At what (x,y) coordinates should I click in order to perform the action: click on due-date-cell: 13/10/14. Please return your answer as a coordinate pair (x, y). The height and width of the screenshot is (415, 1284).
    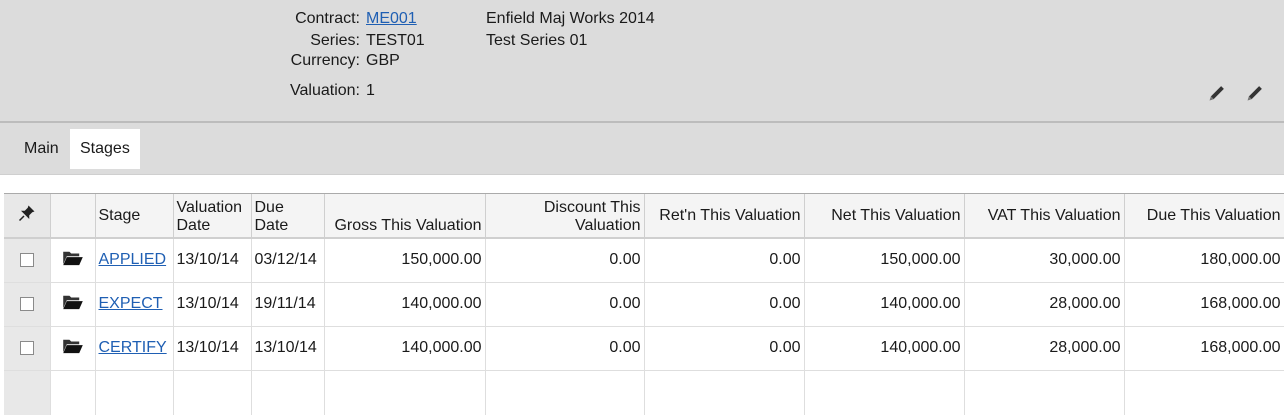
    Looking at the image, I should click on (288, 348).